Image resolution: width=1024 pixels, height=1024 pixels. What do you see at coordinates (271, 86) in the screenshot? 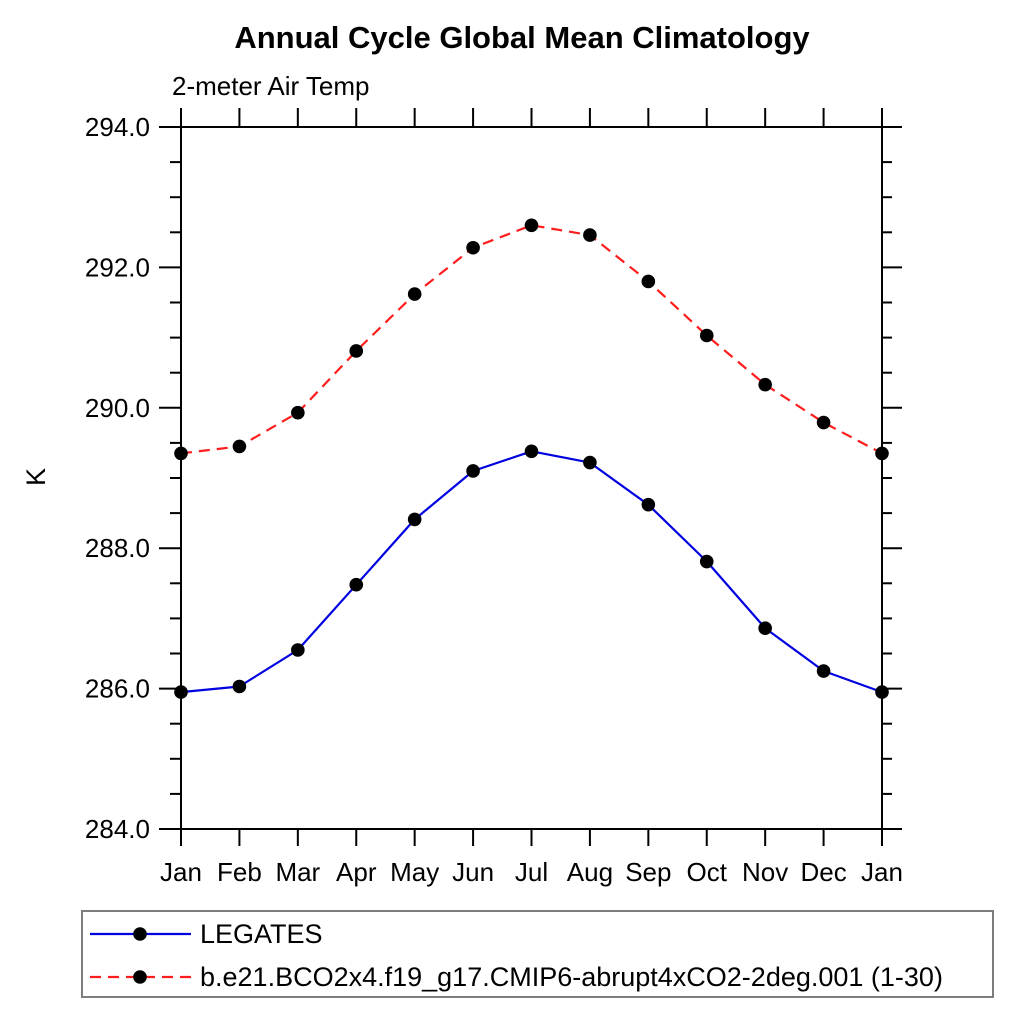
I see `chart-subtitle: 2-meter Air Temp` at bounding box center [271, 86].